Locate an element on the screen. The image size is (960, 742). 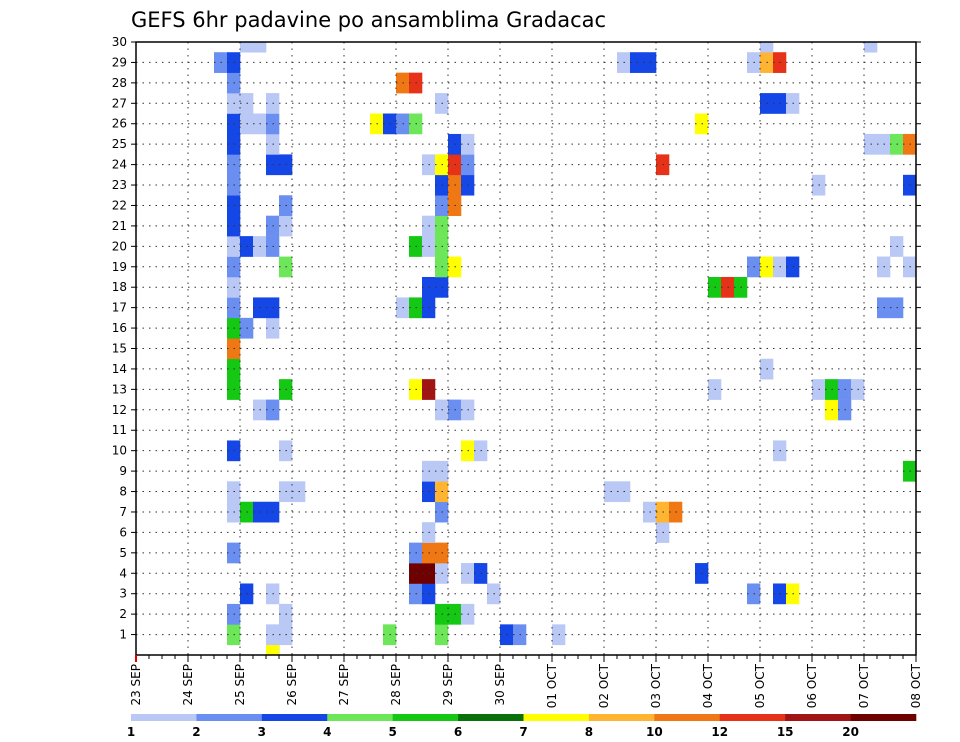
legend-label: 4 is located at coordinates (327, 732).